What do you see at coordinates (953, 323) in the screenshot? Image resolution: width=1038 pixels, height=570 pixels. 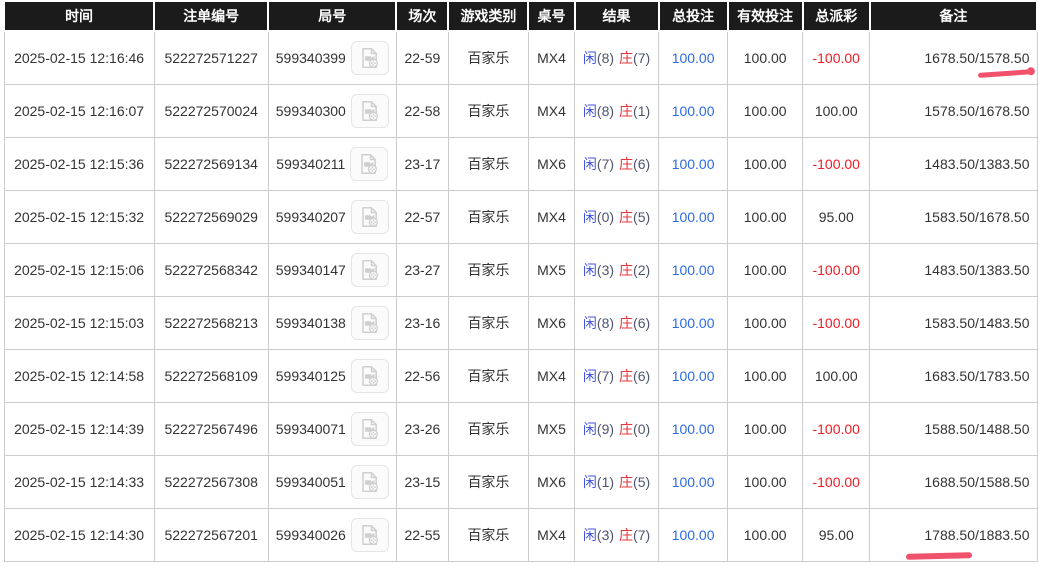 I see `cell-remark: 1583.50/1483.50` at bounding box center [953, 323].